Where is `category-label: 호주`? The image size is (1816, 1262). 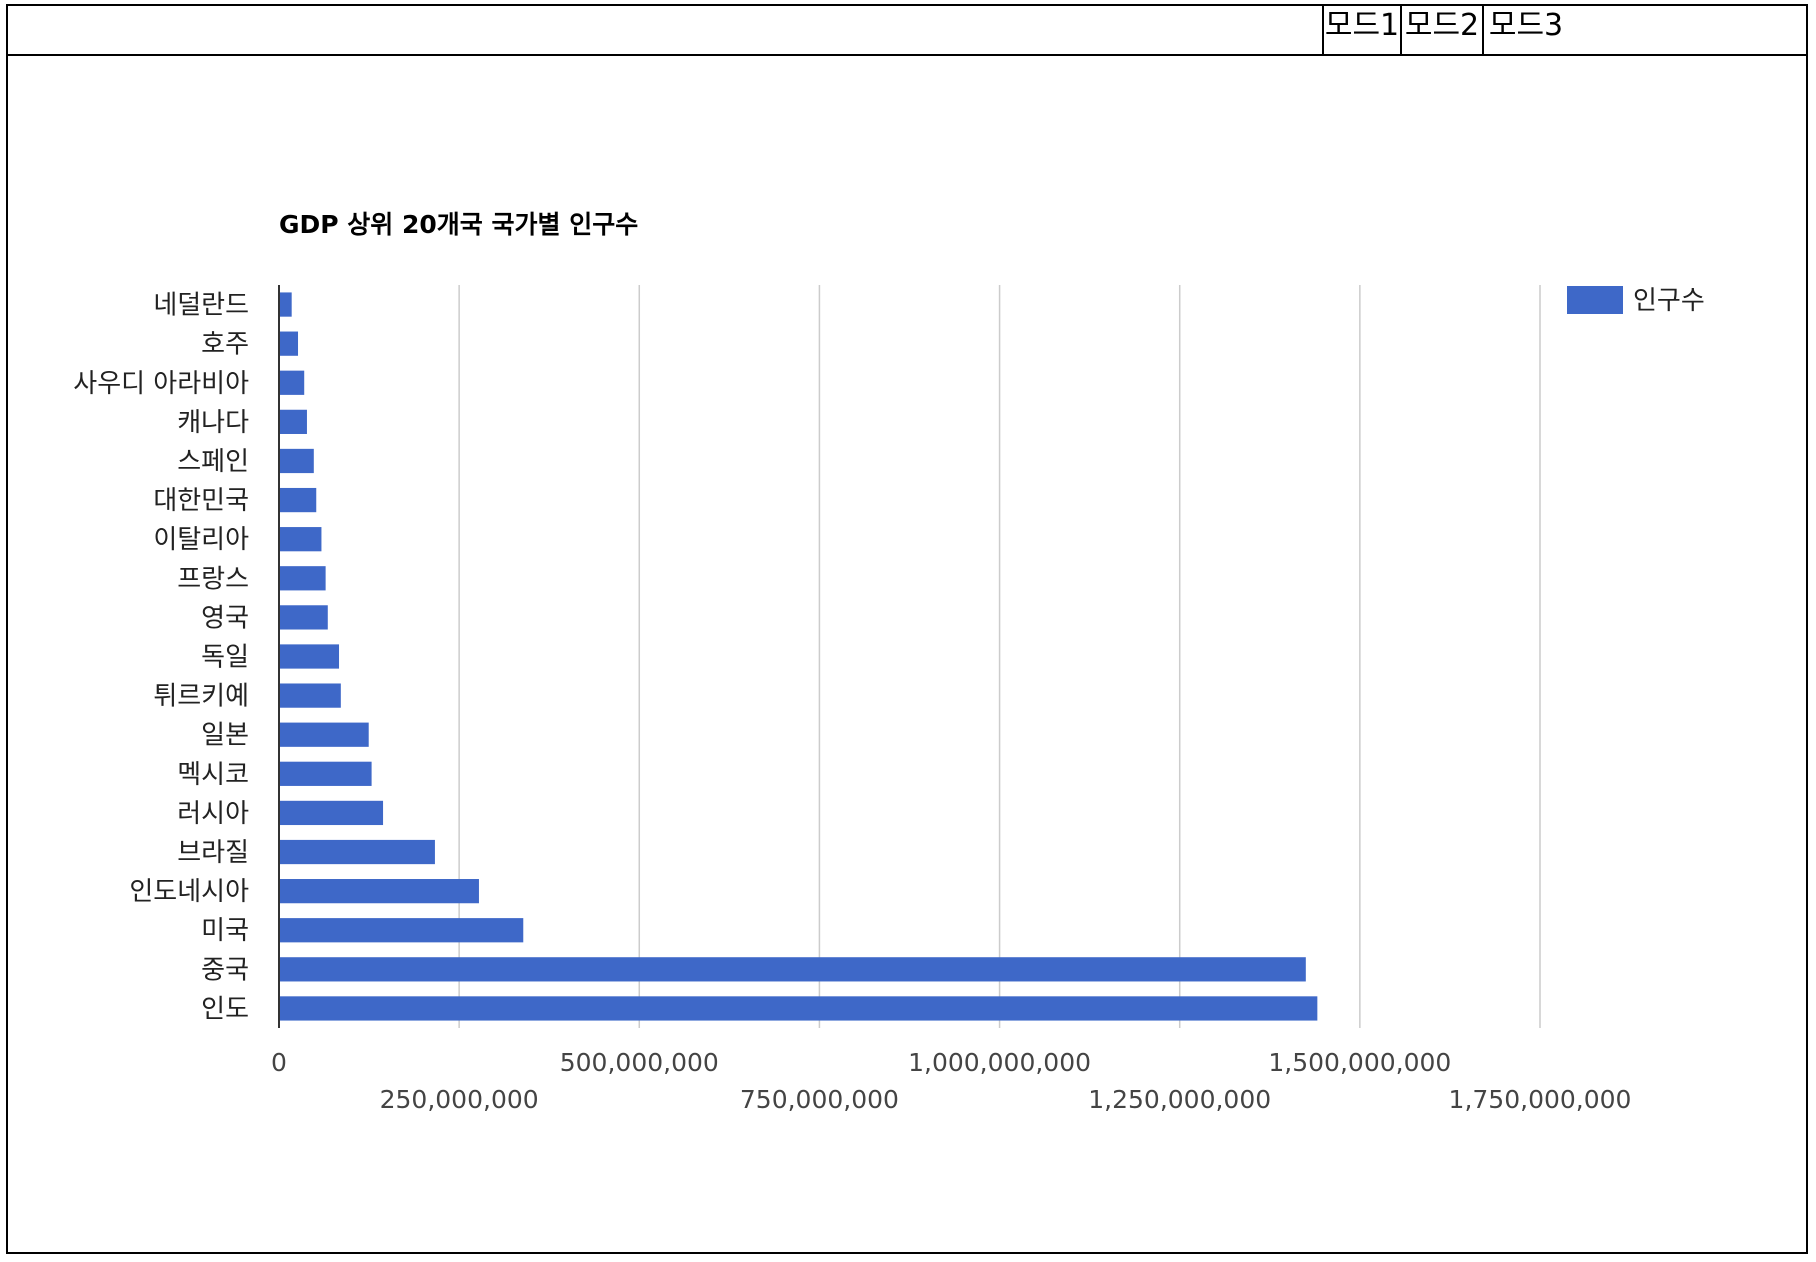 category-label: 호주 is located at coordinates (225, 345).